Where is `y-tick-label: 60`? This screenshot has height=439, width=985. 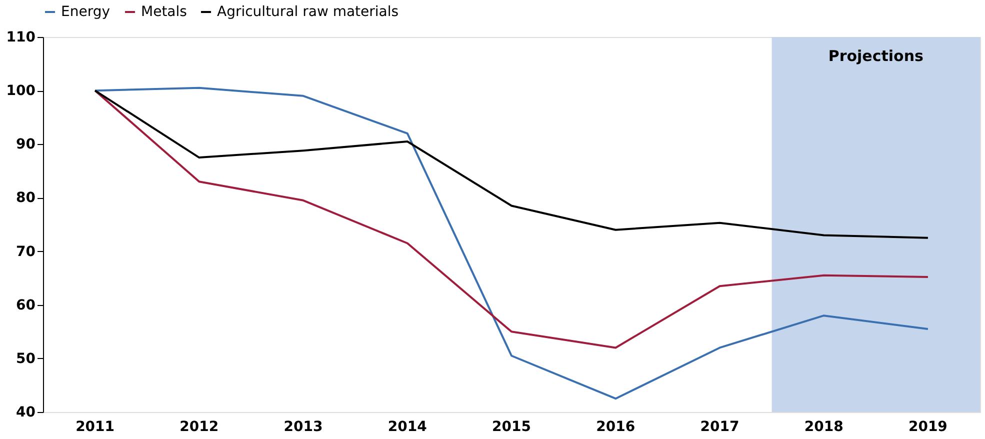 y-tick-label: 60 is located at coordinates (26, 305).